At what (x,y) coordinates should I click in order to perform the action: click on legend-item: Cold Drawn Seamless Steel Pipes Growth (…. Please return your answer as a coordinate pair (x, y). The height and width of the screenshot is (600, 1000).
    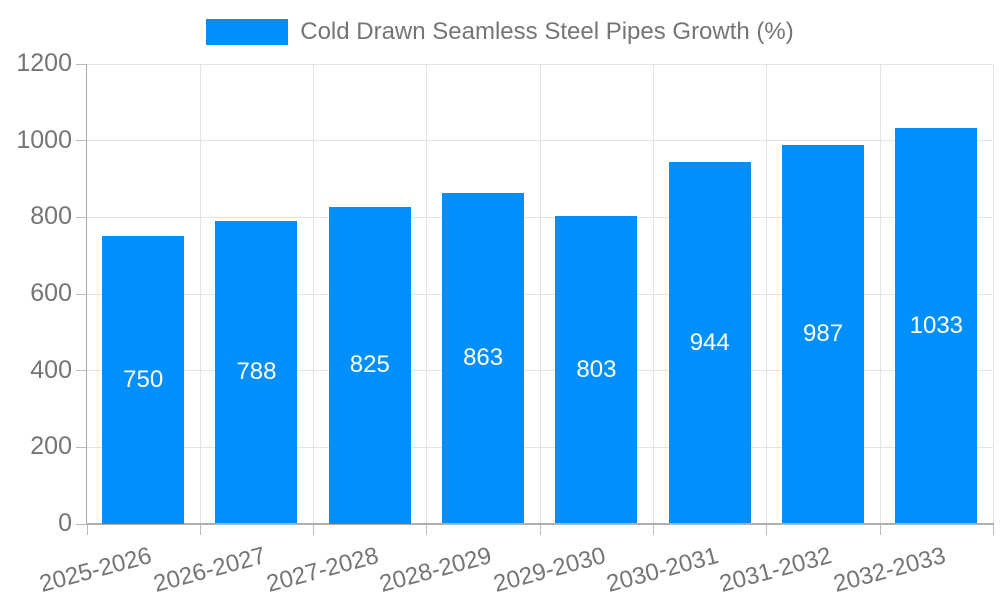
    Looking at the image, I should click on (500, 32).